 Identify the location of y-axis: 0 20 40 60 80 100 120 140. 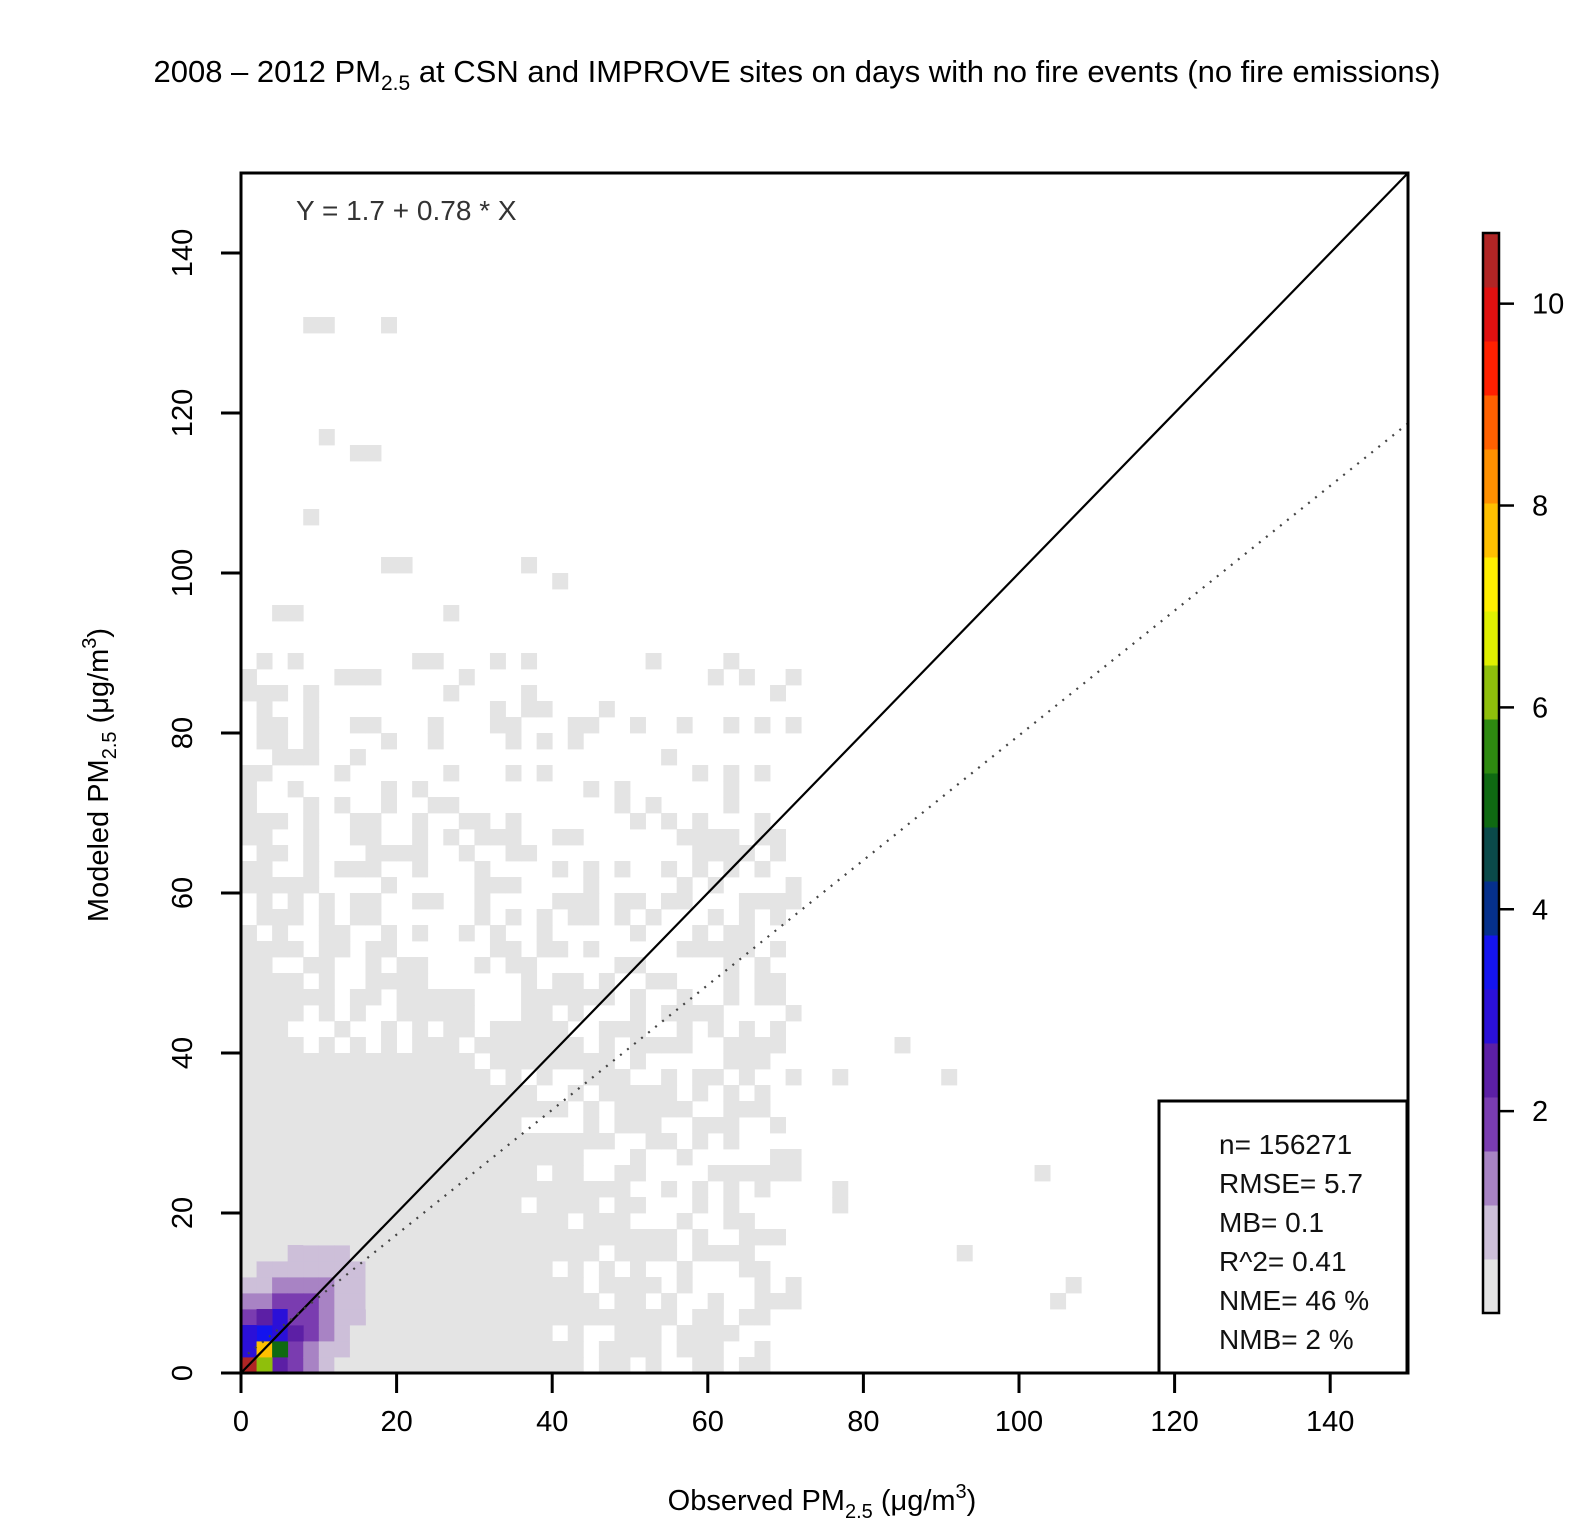
(205, 805).